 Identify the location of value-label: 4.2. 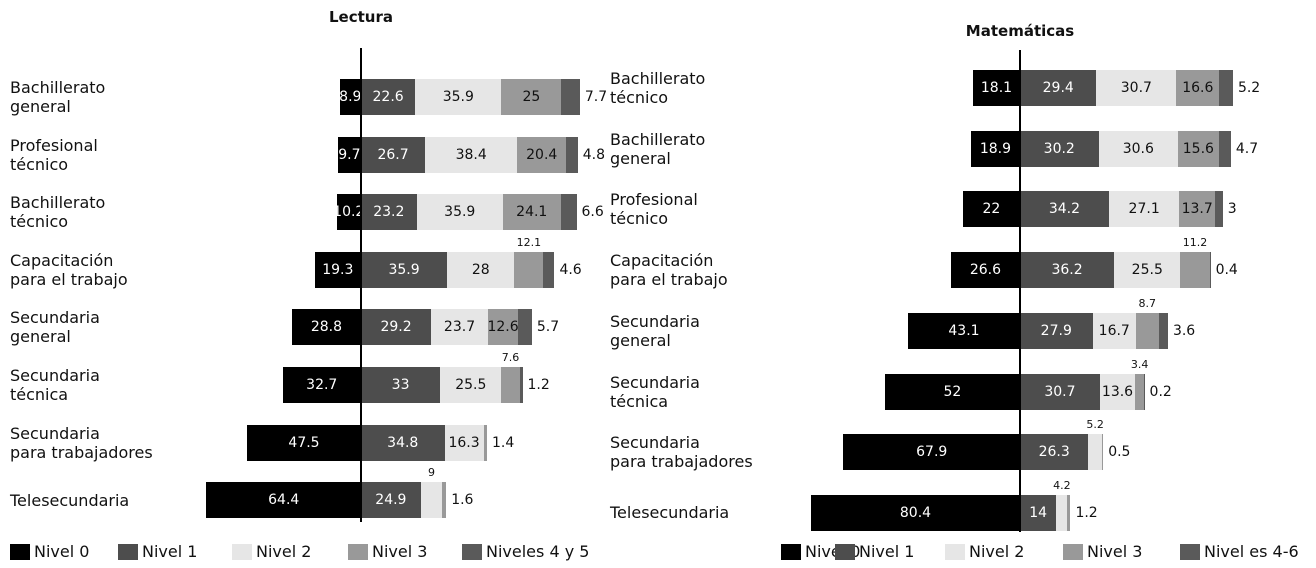
(1062, 485).